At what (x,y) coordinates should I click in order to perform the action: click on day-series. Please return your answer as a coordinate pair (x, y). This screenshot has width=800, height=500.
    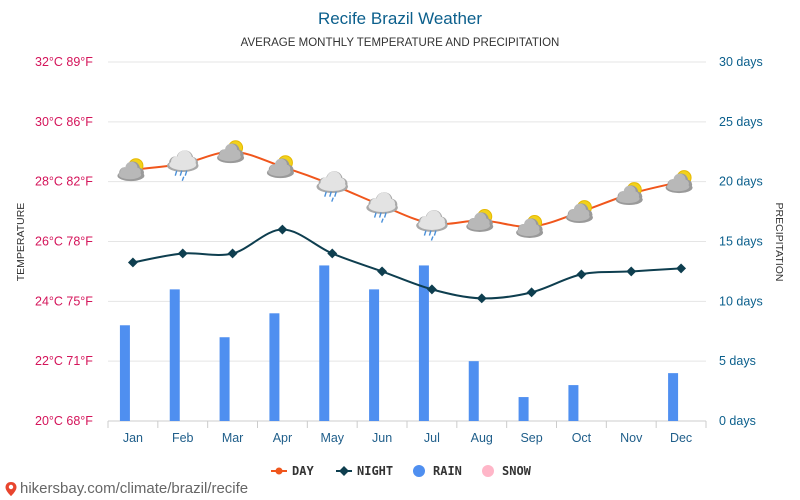
    Looking at the image, I should click on (407, 189).